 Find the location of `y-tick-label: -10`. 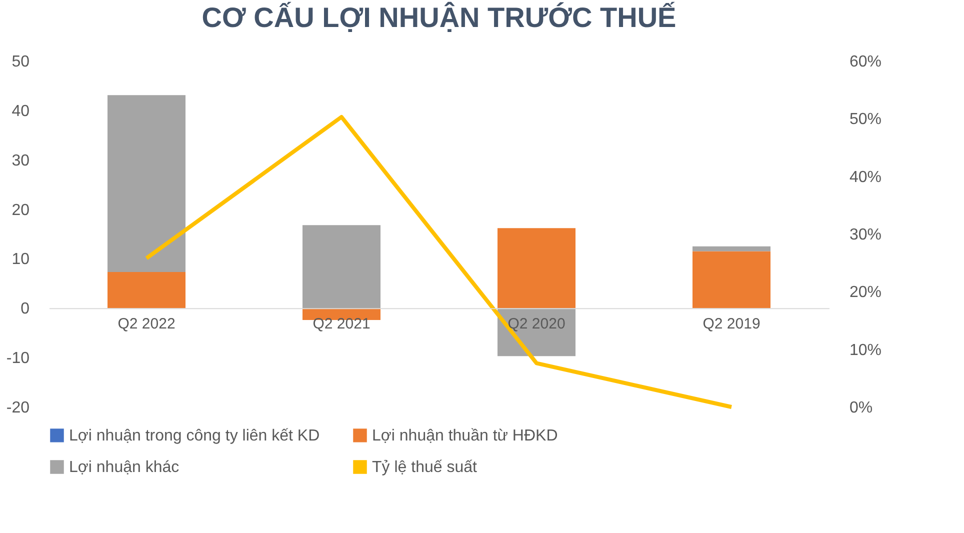

y-tick-label: -10 is located at coordinates (18, 359).